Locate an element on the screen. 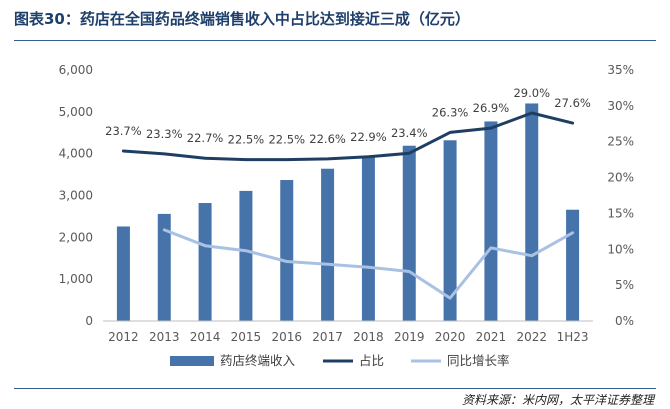 This screenshot has height=409, width=670. y-right-tick: 25% is located at coordinates (620, 142).